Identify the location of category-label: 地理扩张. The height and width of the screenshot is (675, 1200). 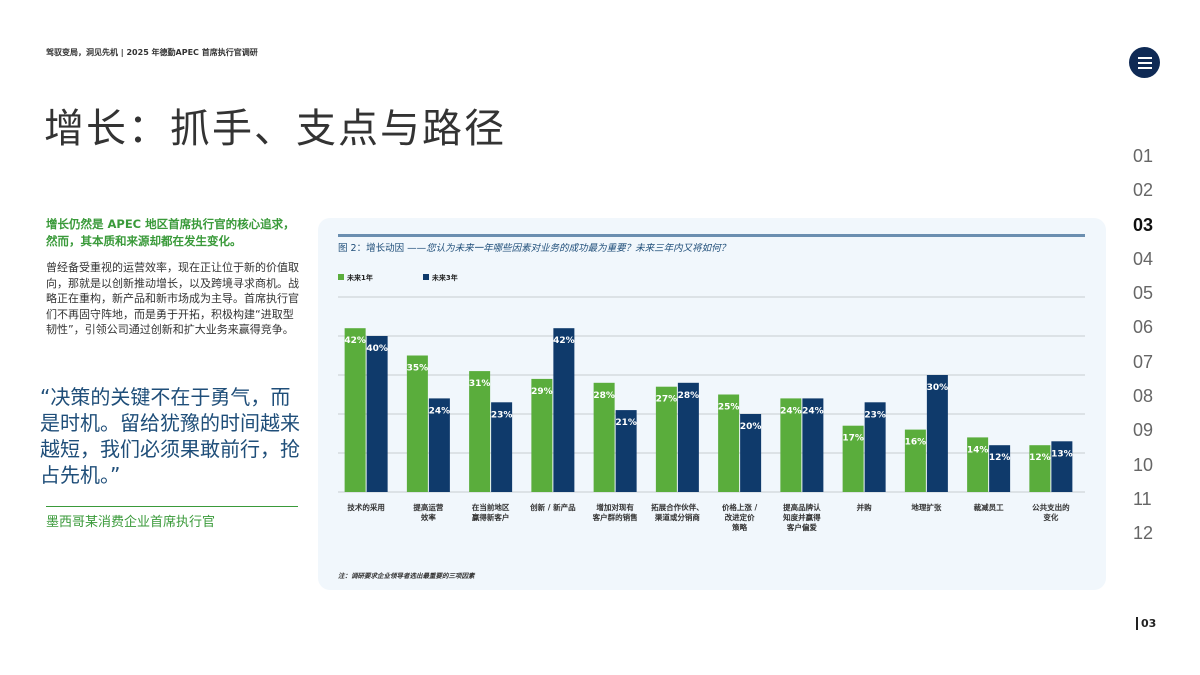
(926, 507).